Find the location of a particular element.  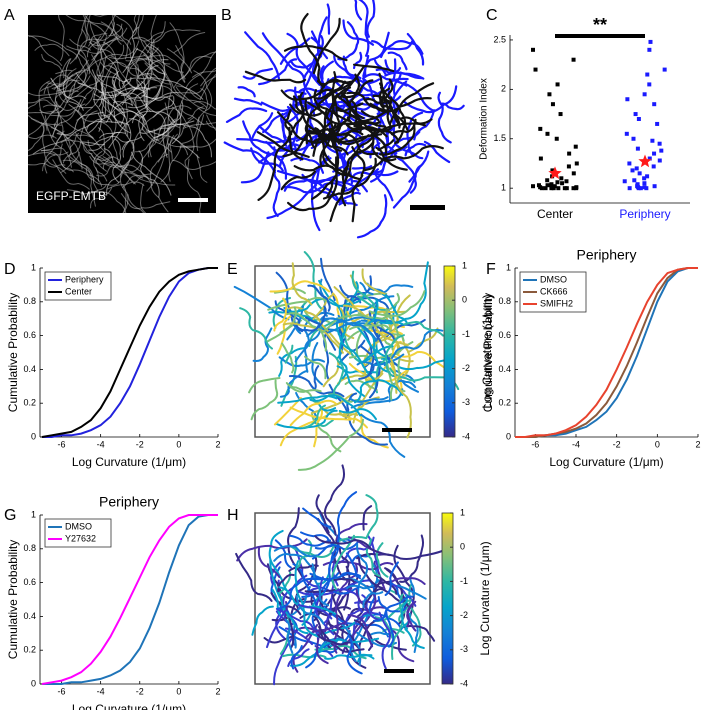

colorbar-tick-label: 1 is located at coordinates (462, 512).